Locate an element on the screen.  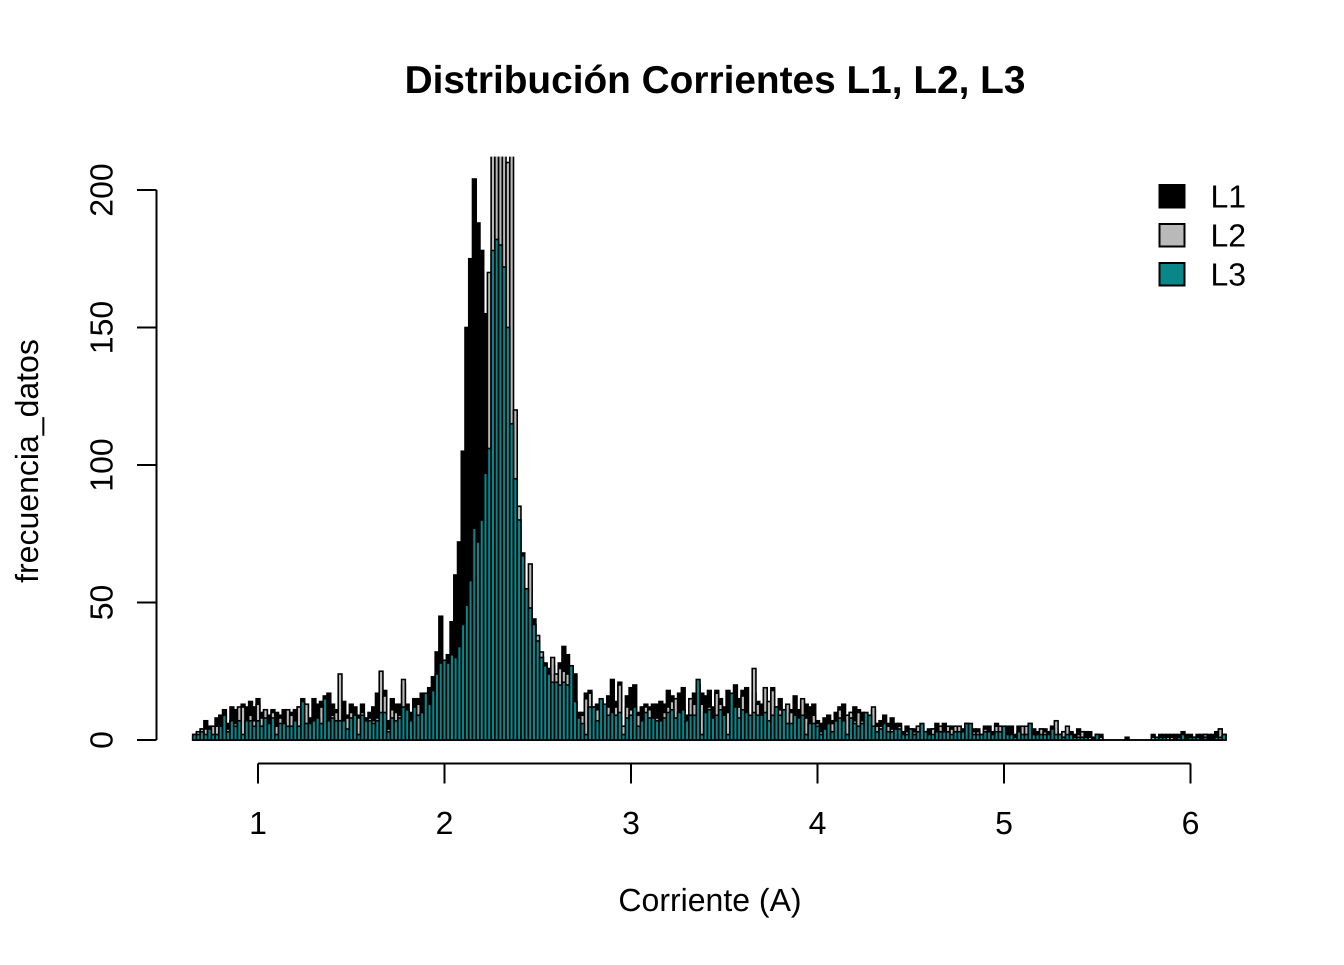
svg-text: 100 is located at coordinates (102, 464).